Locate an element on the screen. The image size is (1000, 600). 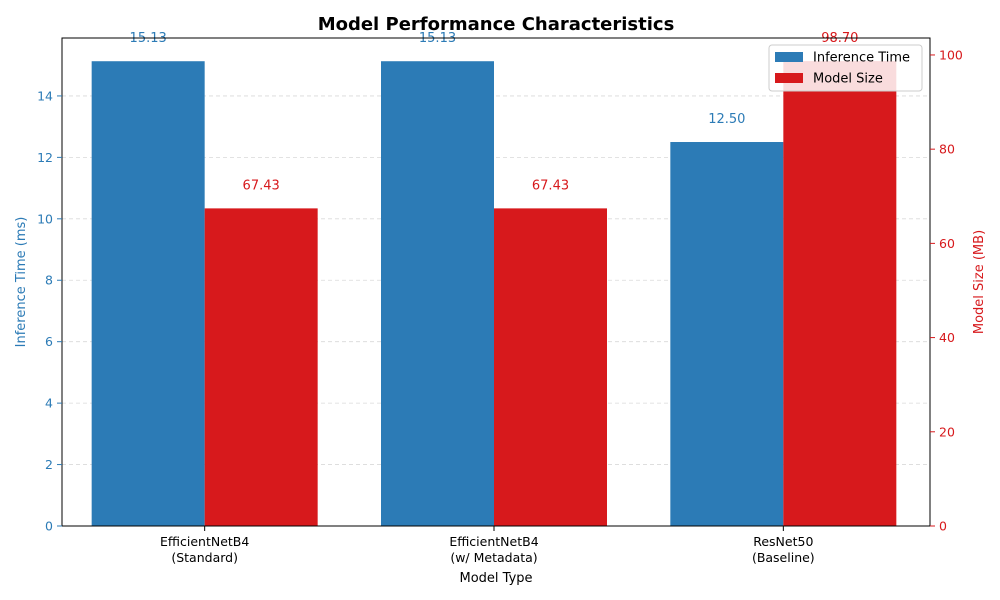
y-left-tick-label: 14 is located at coordinates (45, 95).